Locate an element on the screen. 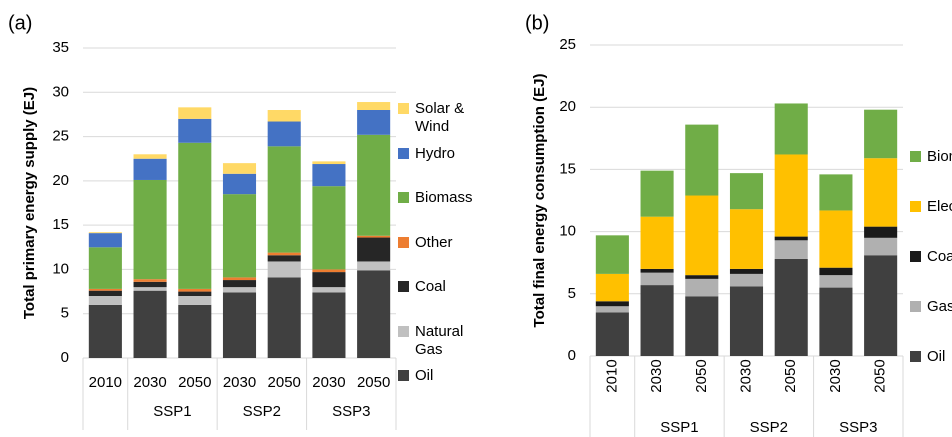 The height and width of the screenshot is (437, 952). legend-item: Oil is located at coordinates (931, 357).